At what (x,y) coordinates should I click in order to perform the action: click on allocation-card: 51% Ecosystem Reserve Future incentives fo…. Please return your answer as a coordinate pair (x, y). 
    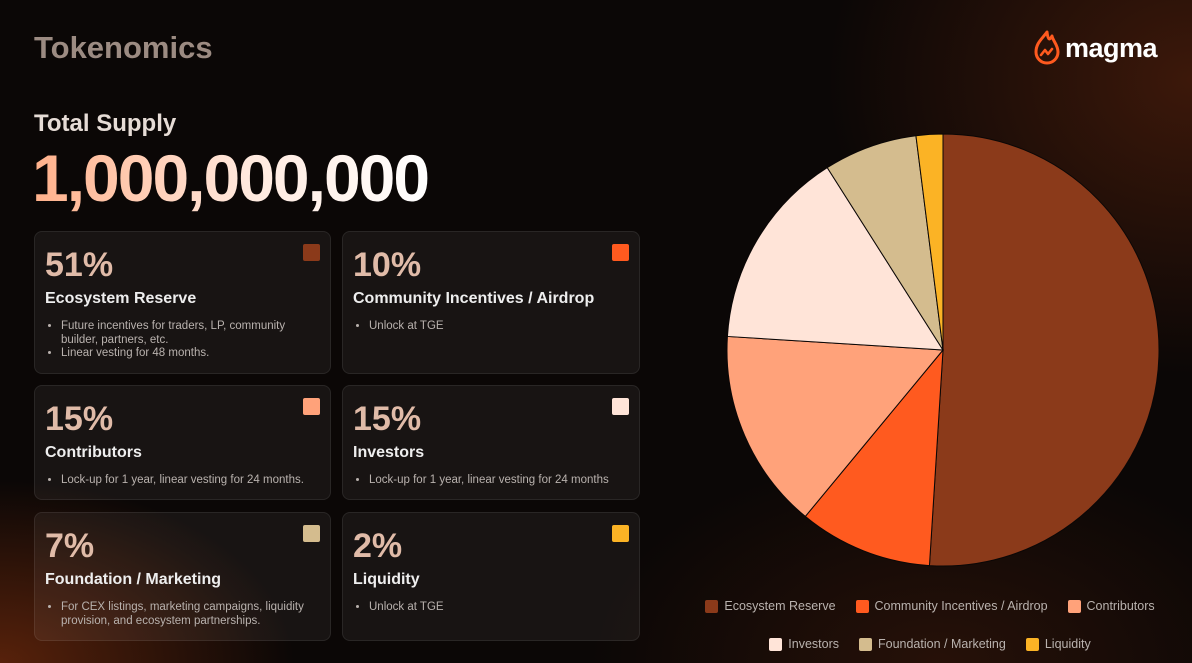
    Looking at the image, I should click on (182, 302).